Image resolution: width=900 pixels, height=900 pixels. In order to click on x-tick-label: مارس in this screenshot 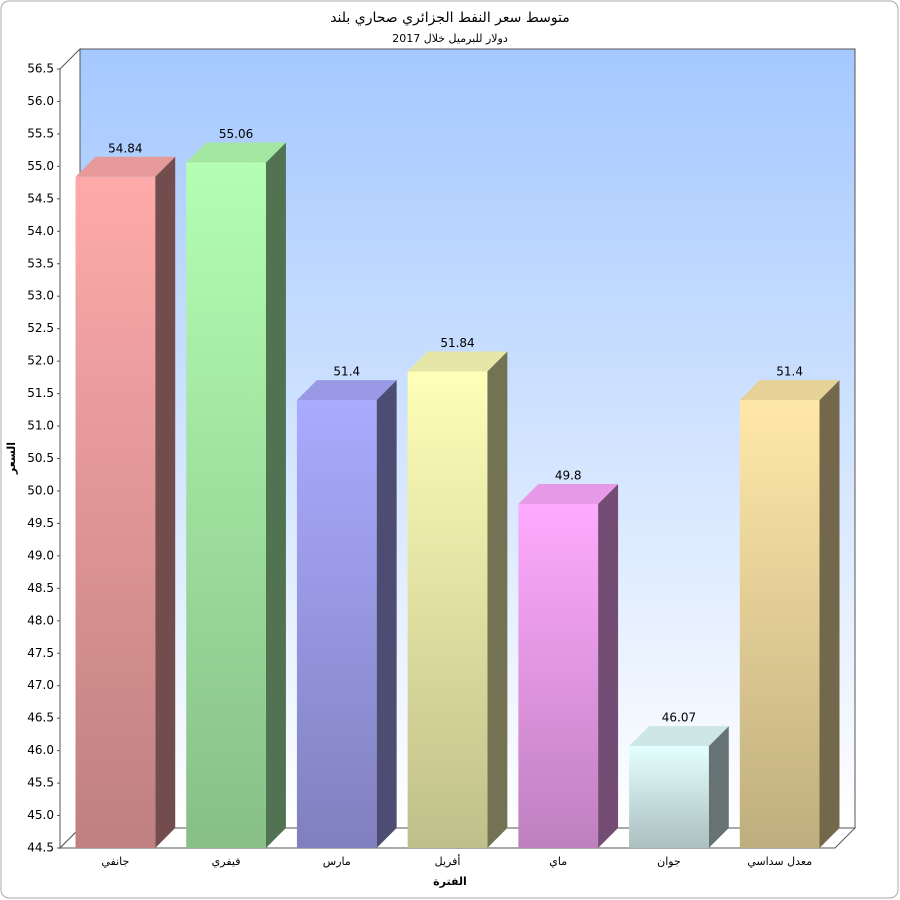, I will do `click(337, 861)`.